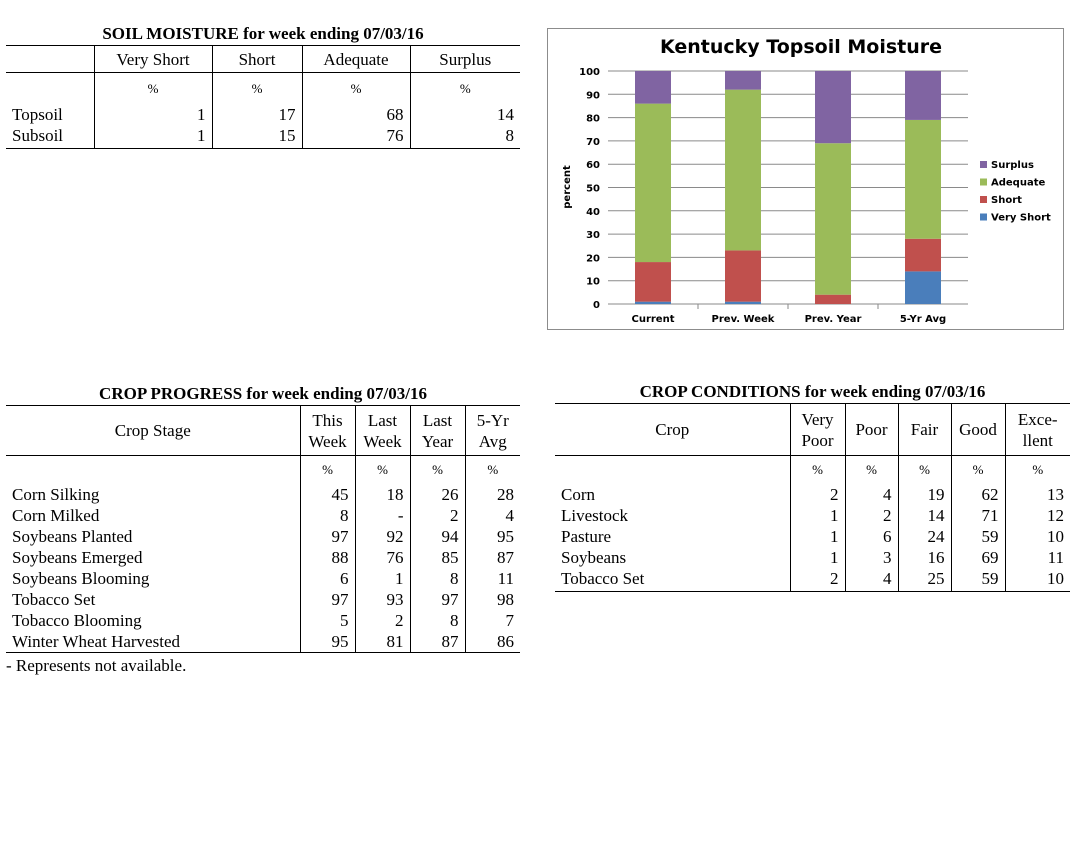  I want to click on y-tick-label: 70, so click(593, 142).